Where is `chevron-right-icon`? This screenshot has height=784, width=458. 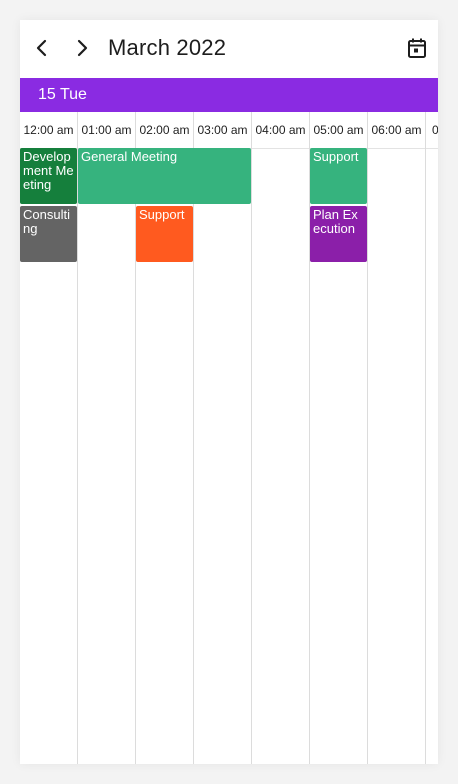 chevron-right-icon is located at coordinates (82, 48).